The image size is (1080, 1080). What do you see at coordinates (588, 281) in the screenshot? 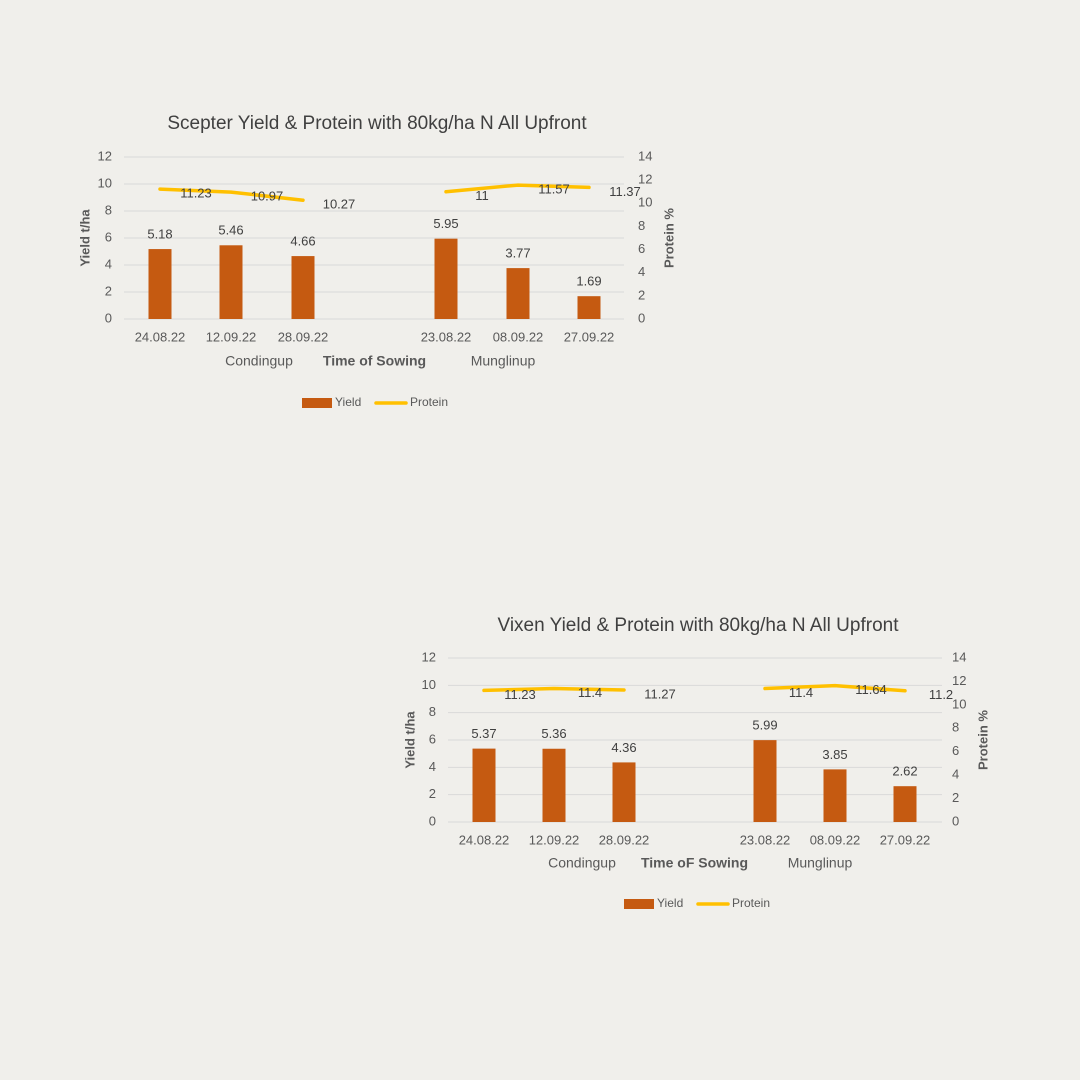
I see `yield-data-label: 1.69` at bounding box center [588, 281].